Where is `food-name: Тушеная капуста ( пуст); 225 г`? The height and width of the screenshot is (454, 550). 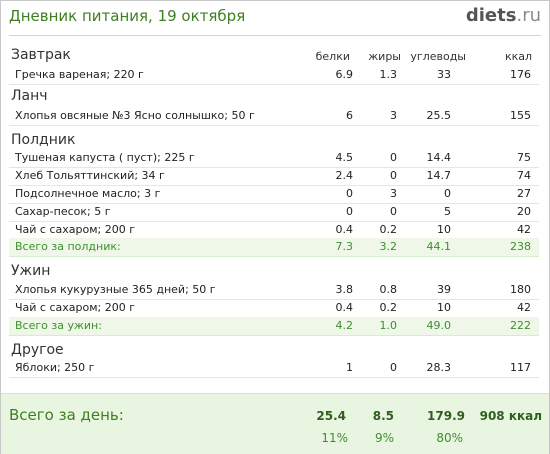
food-name: Тушеная капуста ( пуст); 225 г is located at coordinates (105, 157).